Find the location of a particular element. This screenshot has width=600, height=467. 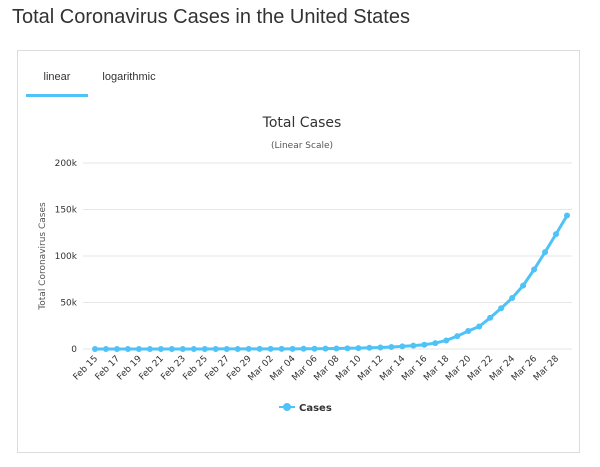

scale-tabs: linear logarithmic is located at coordinates (98, 80).